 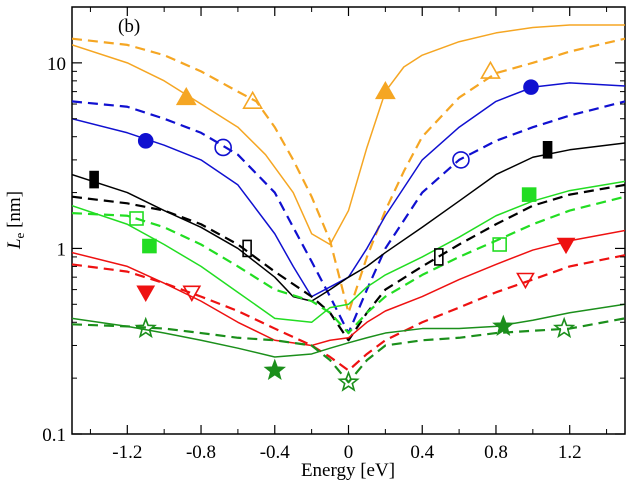 What do you see at coordinates (349, 452) in the screenshot?
I see `x-tick-label: 0` at bounding box center [349, 452].